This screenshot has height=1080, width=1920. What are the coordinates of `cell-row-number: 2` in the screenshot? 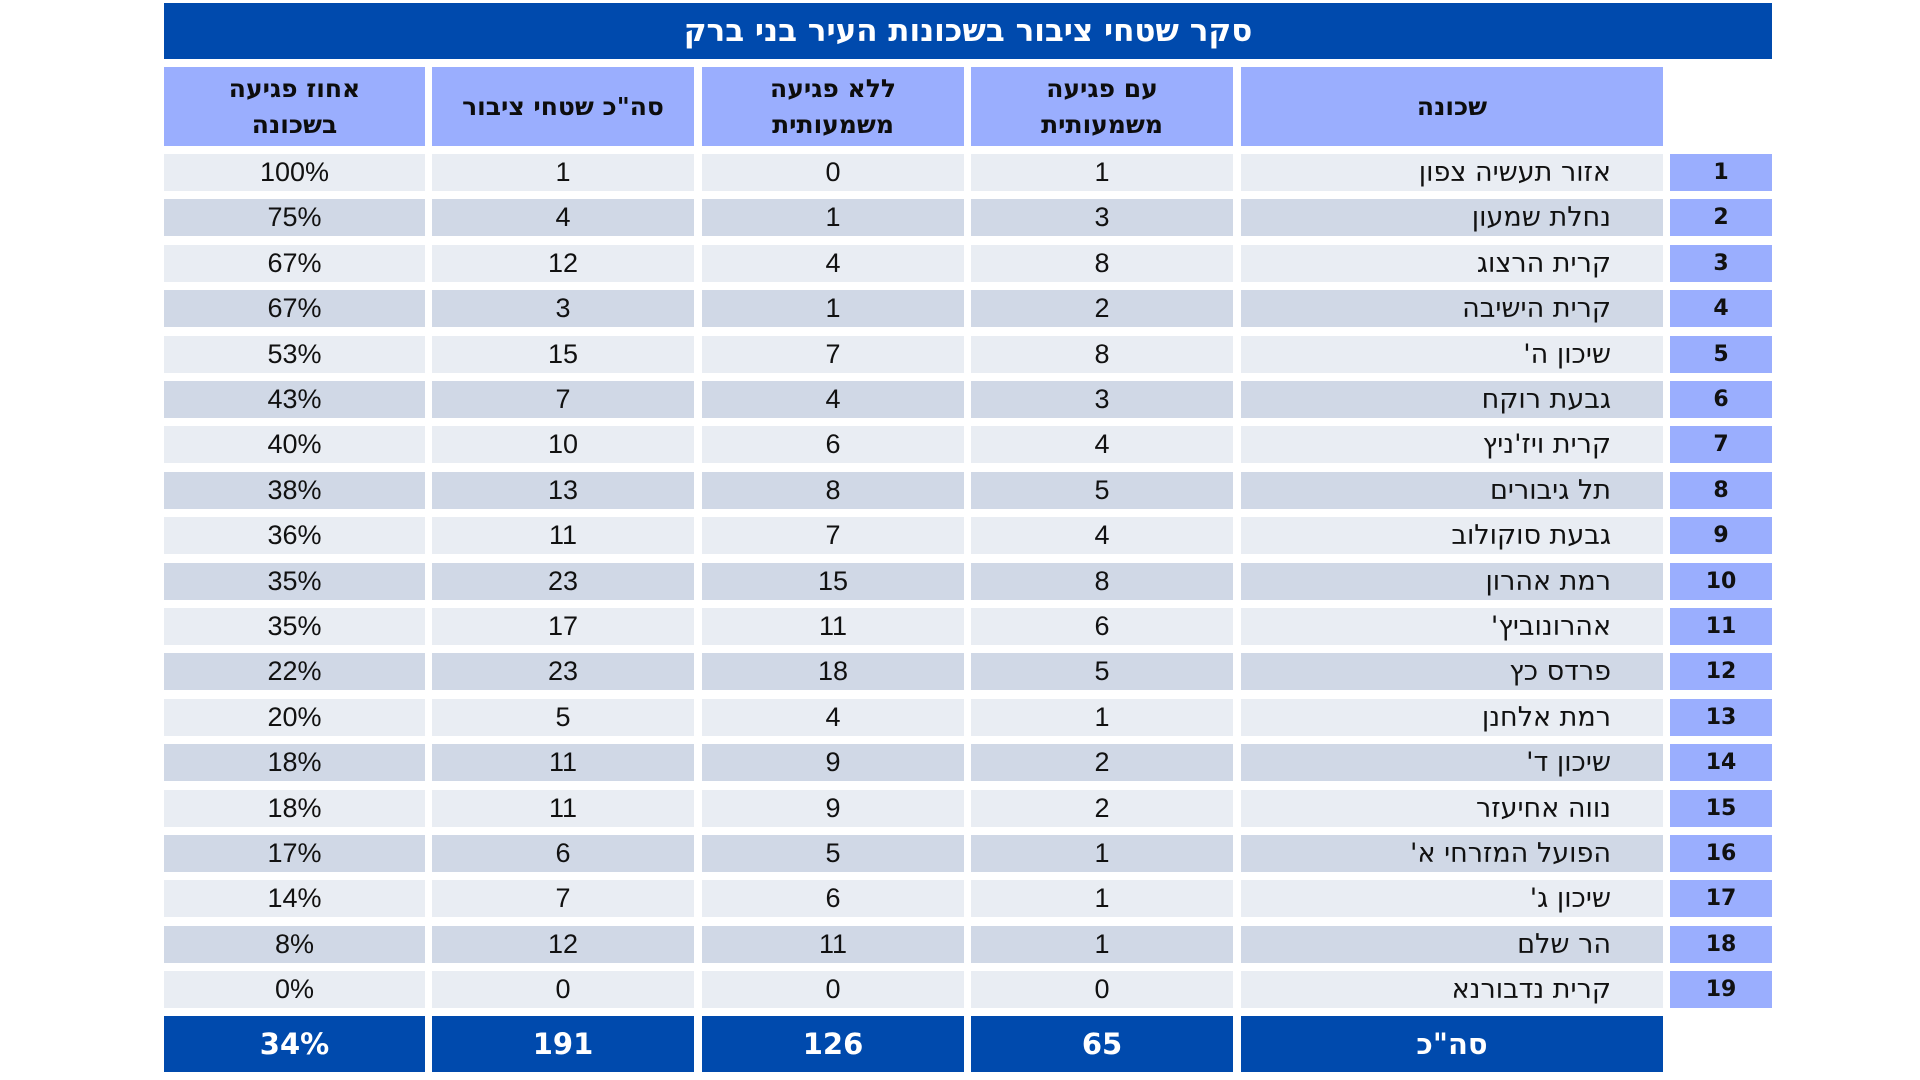 It's located at (1721, 217).